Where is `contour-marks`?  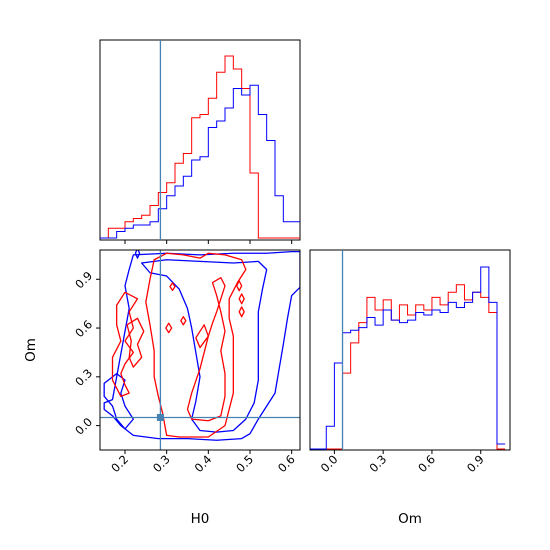
contour-marks is located at coordinates (200, 350).